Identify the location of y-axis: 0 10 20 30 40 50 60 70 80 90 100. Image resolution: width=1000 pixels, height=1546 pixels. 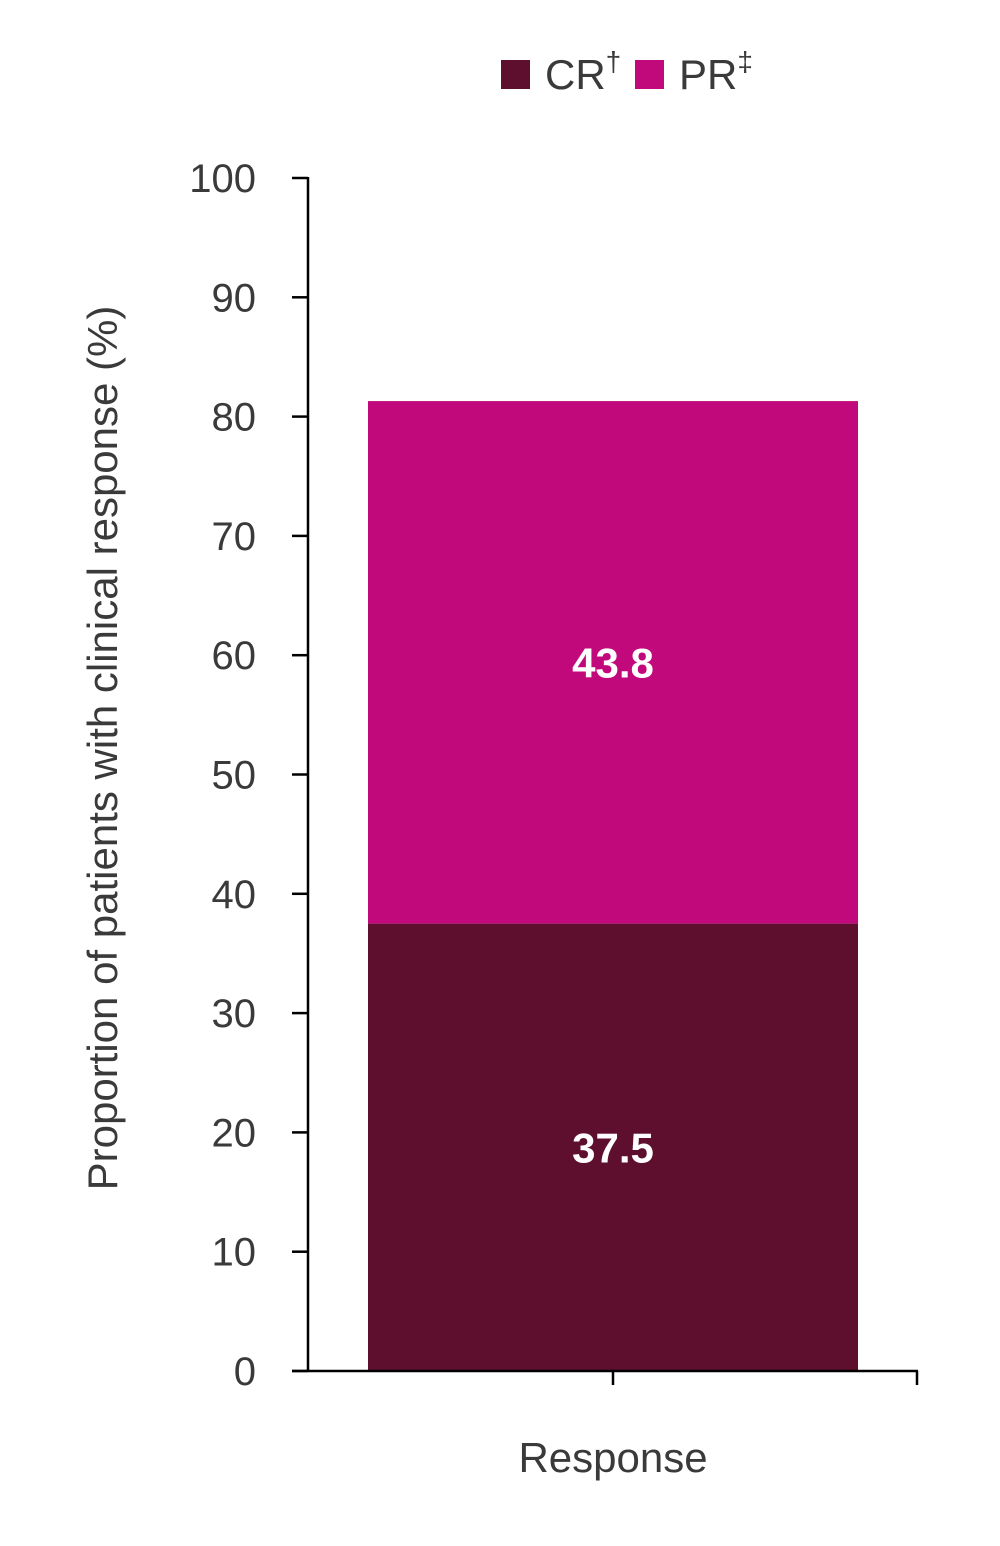
(248, 775).